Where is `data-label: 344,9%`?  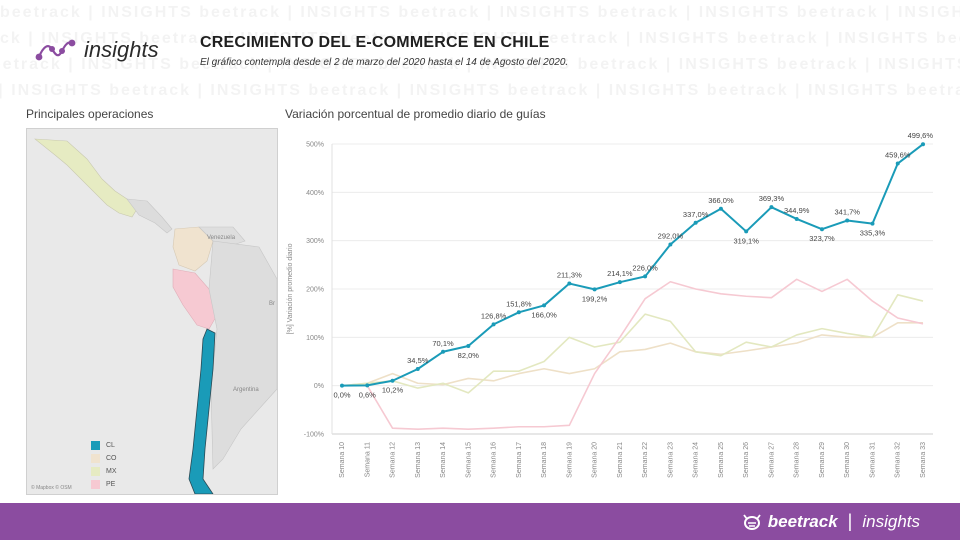
data-label: 344,9% is located at coordinates (797, 210).